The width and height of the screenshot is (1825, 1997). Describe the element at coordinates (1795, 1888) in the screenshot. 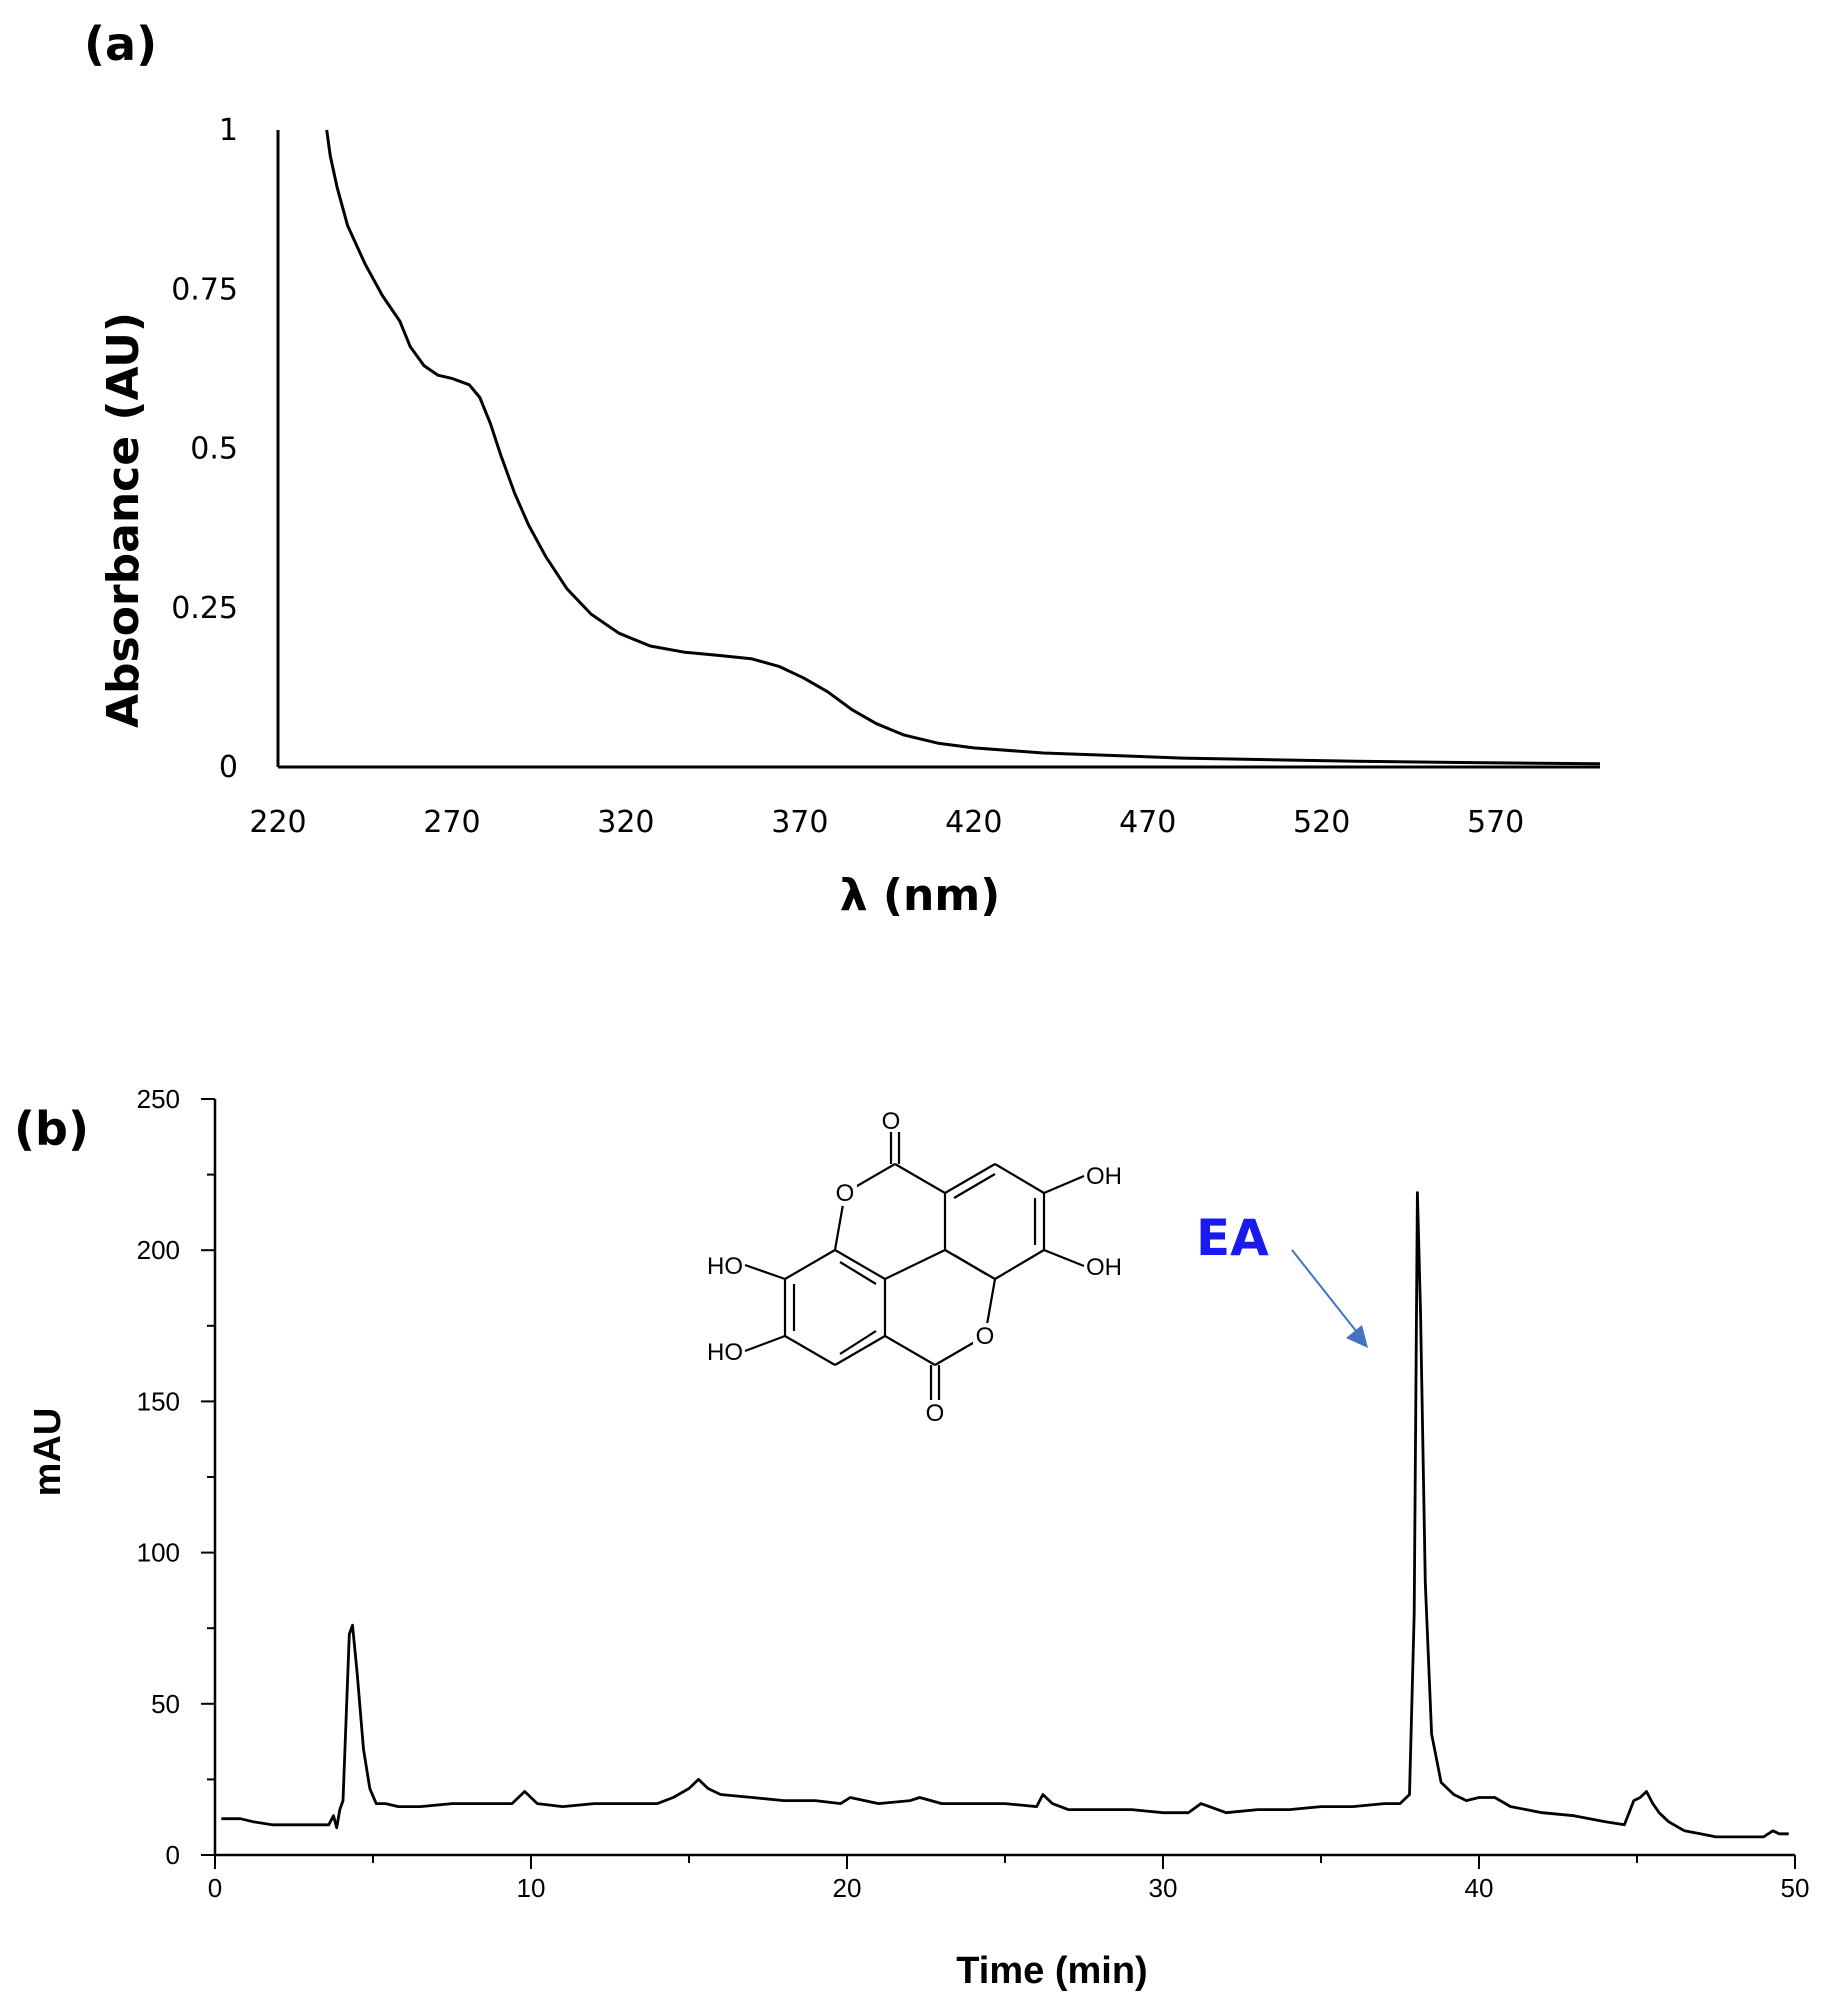

I see `chart-b-x-tick-label: 50` at that location.